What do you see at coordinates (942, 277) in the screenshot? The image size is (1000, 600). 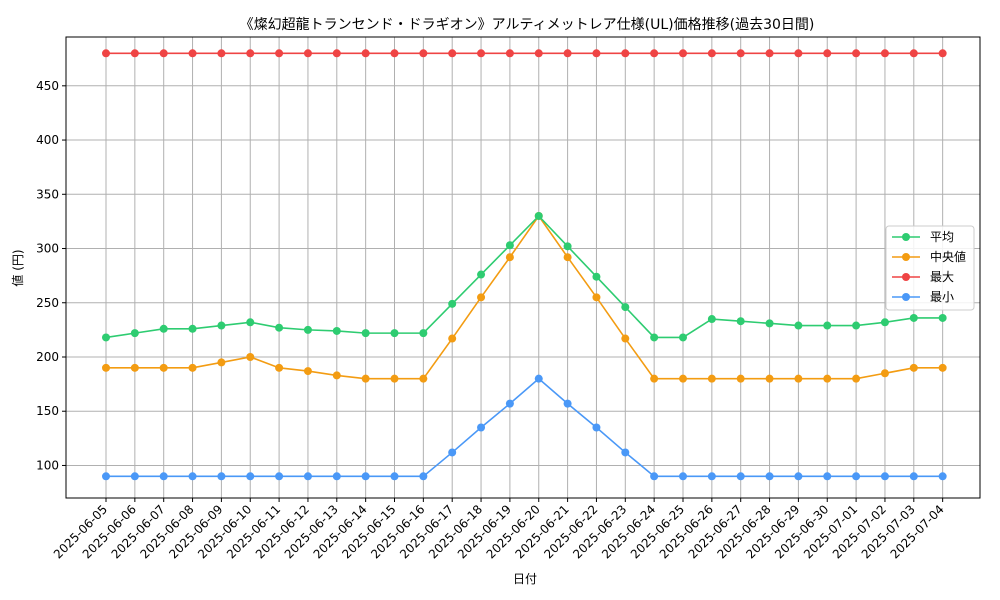 I see `legend-label: 最大` at bounding box center [942, 277].